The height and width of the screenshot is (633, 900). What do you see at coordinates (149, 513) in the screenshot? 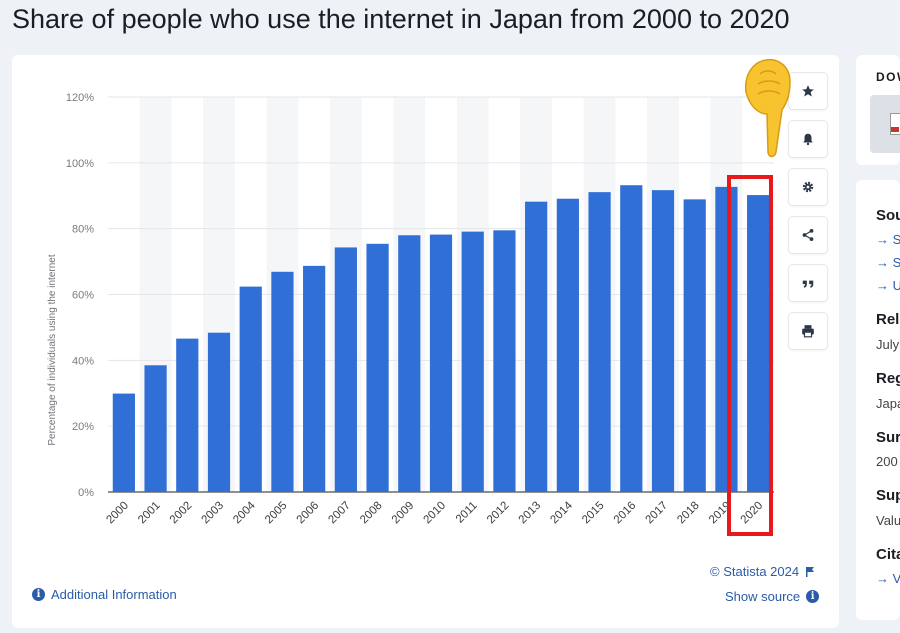
I see `x-tick-label: 2001` at bounding box center [149, 513].